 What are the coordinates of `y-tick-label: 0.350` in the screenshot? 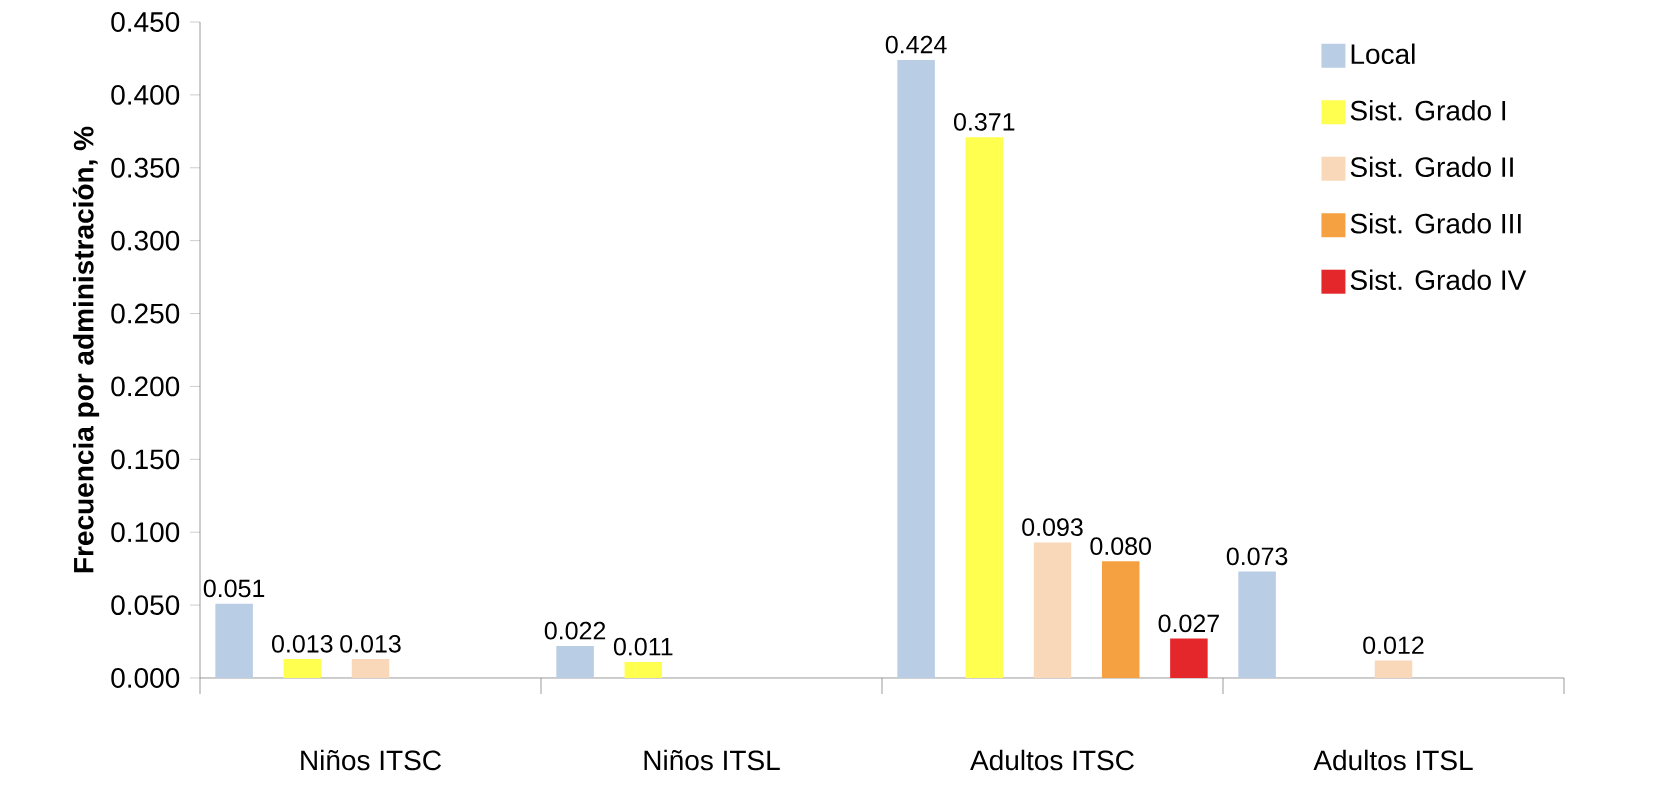 It's located at (145, 167).